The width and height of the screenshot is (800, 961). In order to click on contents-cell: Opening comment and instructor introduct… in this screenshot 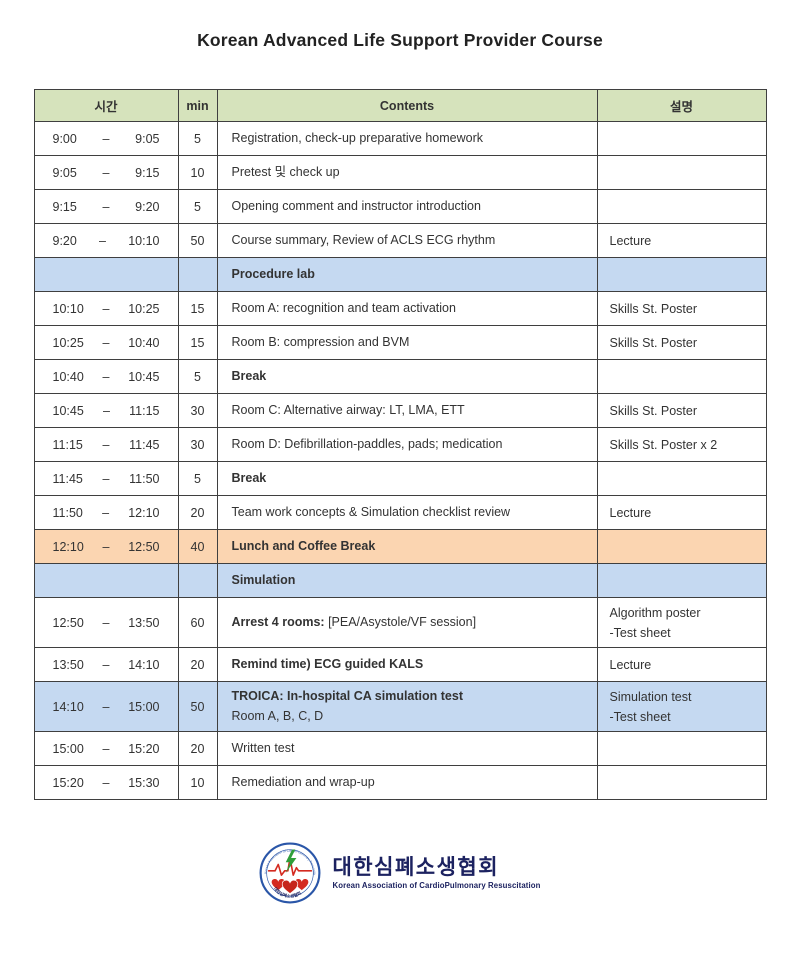, I will do `click(407, 206)`.